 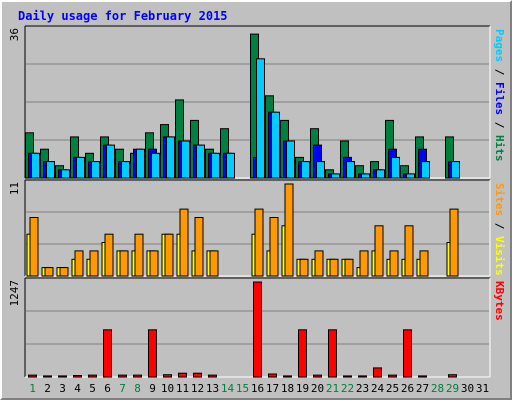 What do you see at coordinates (422, 388) in the screenshot?
I see `x-tick-label: 27` at bounding box center [422, 388].